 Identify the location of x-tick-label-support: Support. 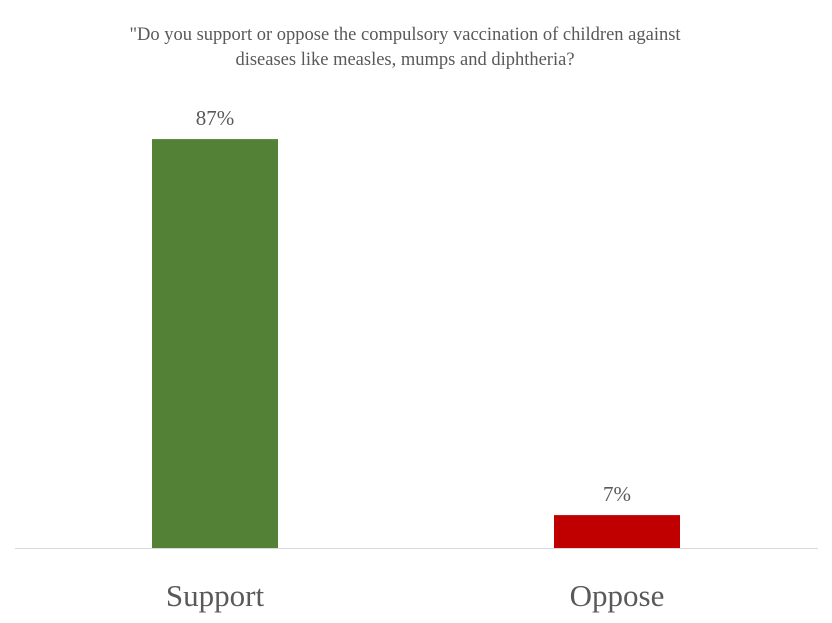
(215, 595).